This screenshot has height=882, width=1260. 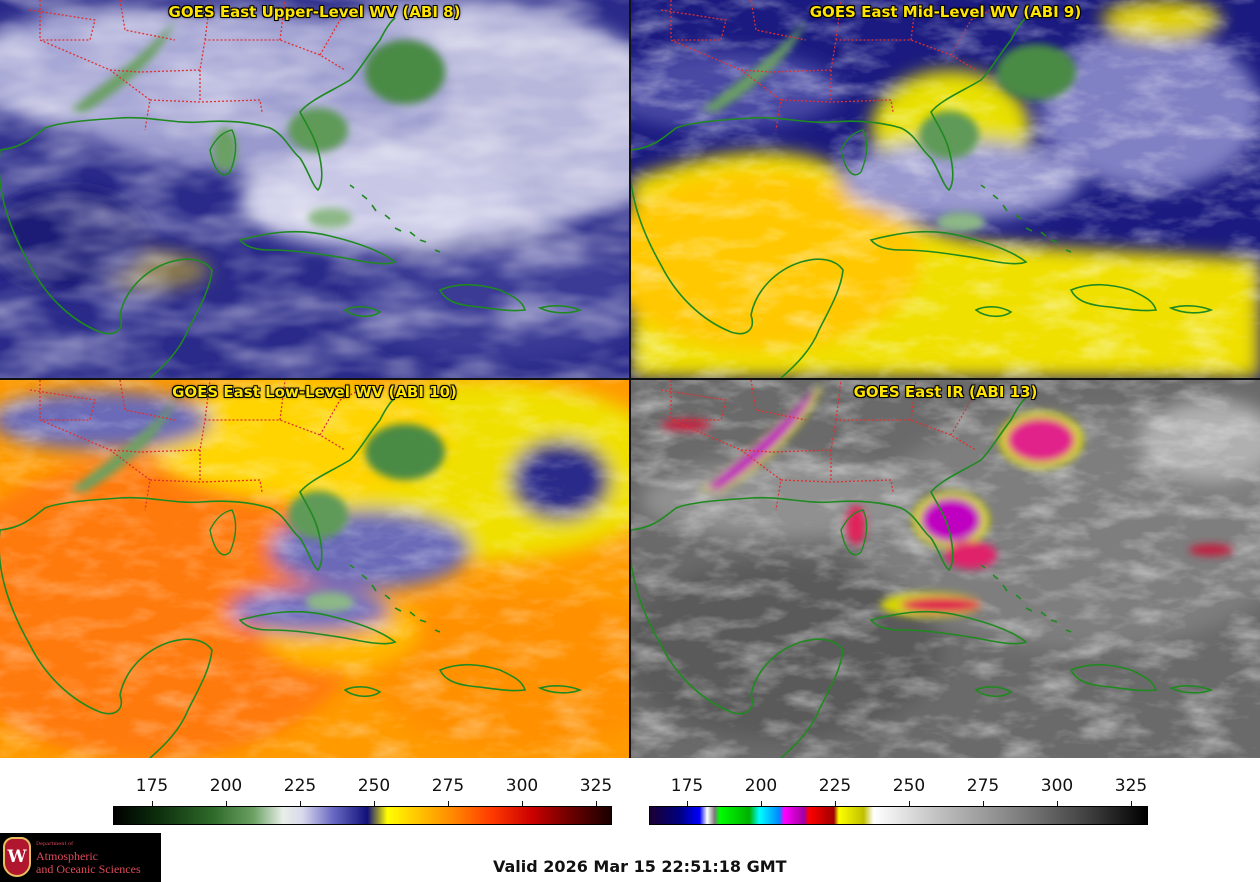 What do you see at coordinates (761, 786) in the screenshot?
I see `ir-tick-label: 200` at bounding box center [761, 786].